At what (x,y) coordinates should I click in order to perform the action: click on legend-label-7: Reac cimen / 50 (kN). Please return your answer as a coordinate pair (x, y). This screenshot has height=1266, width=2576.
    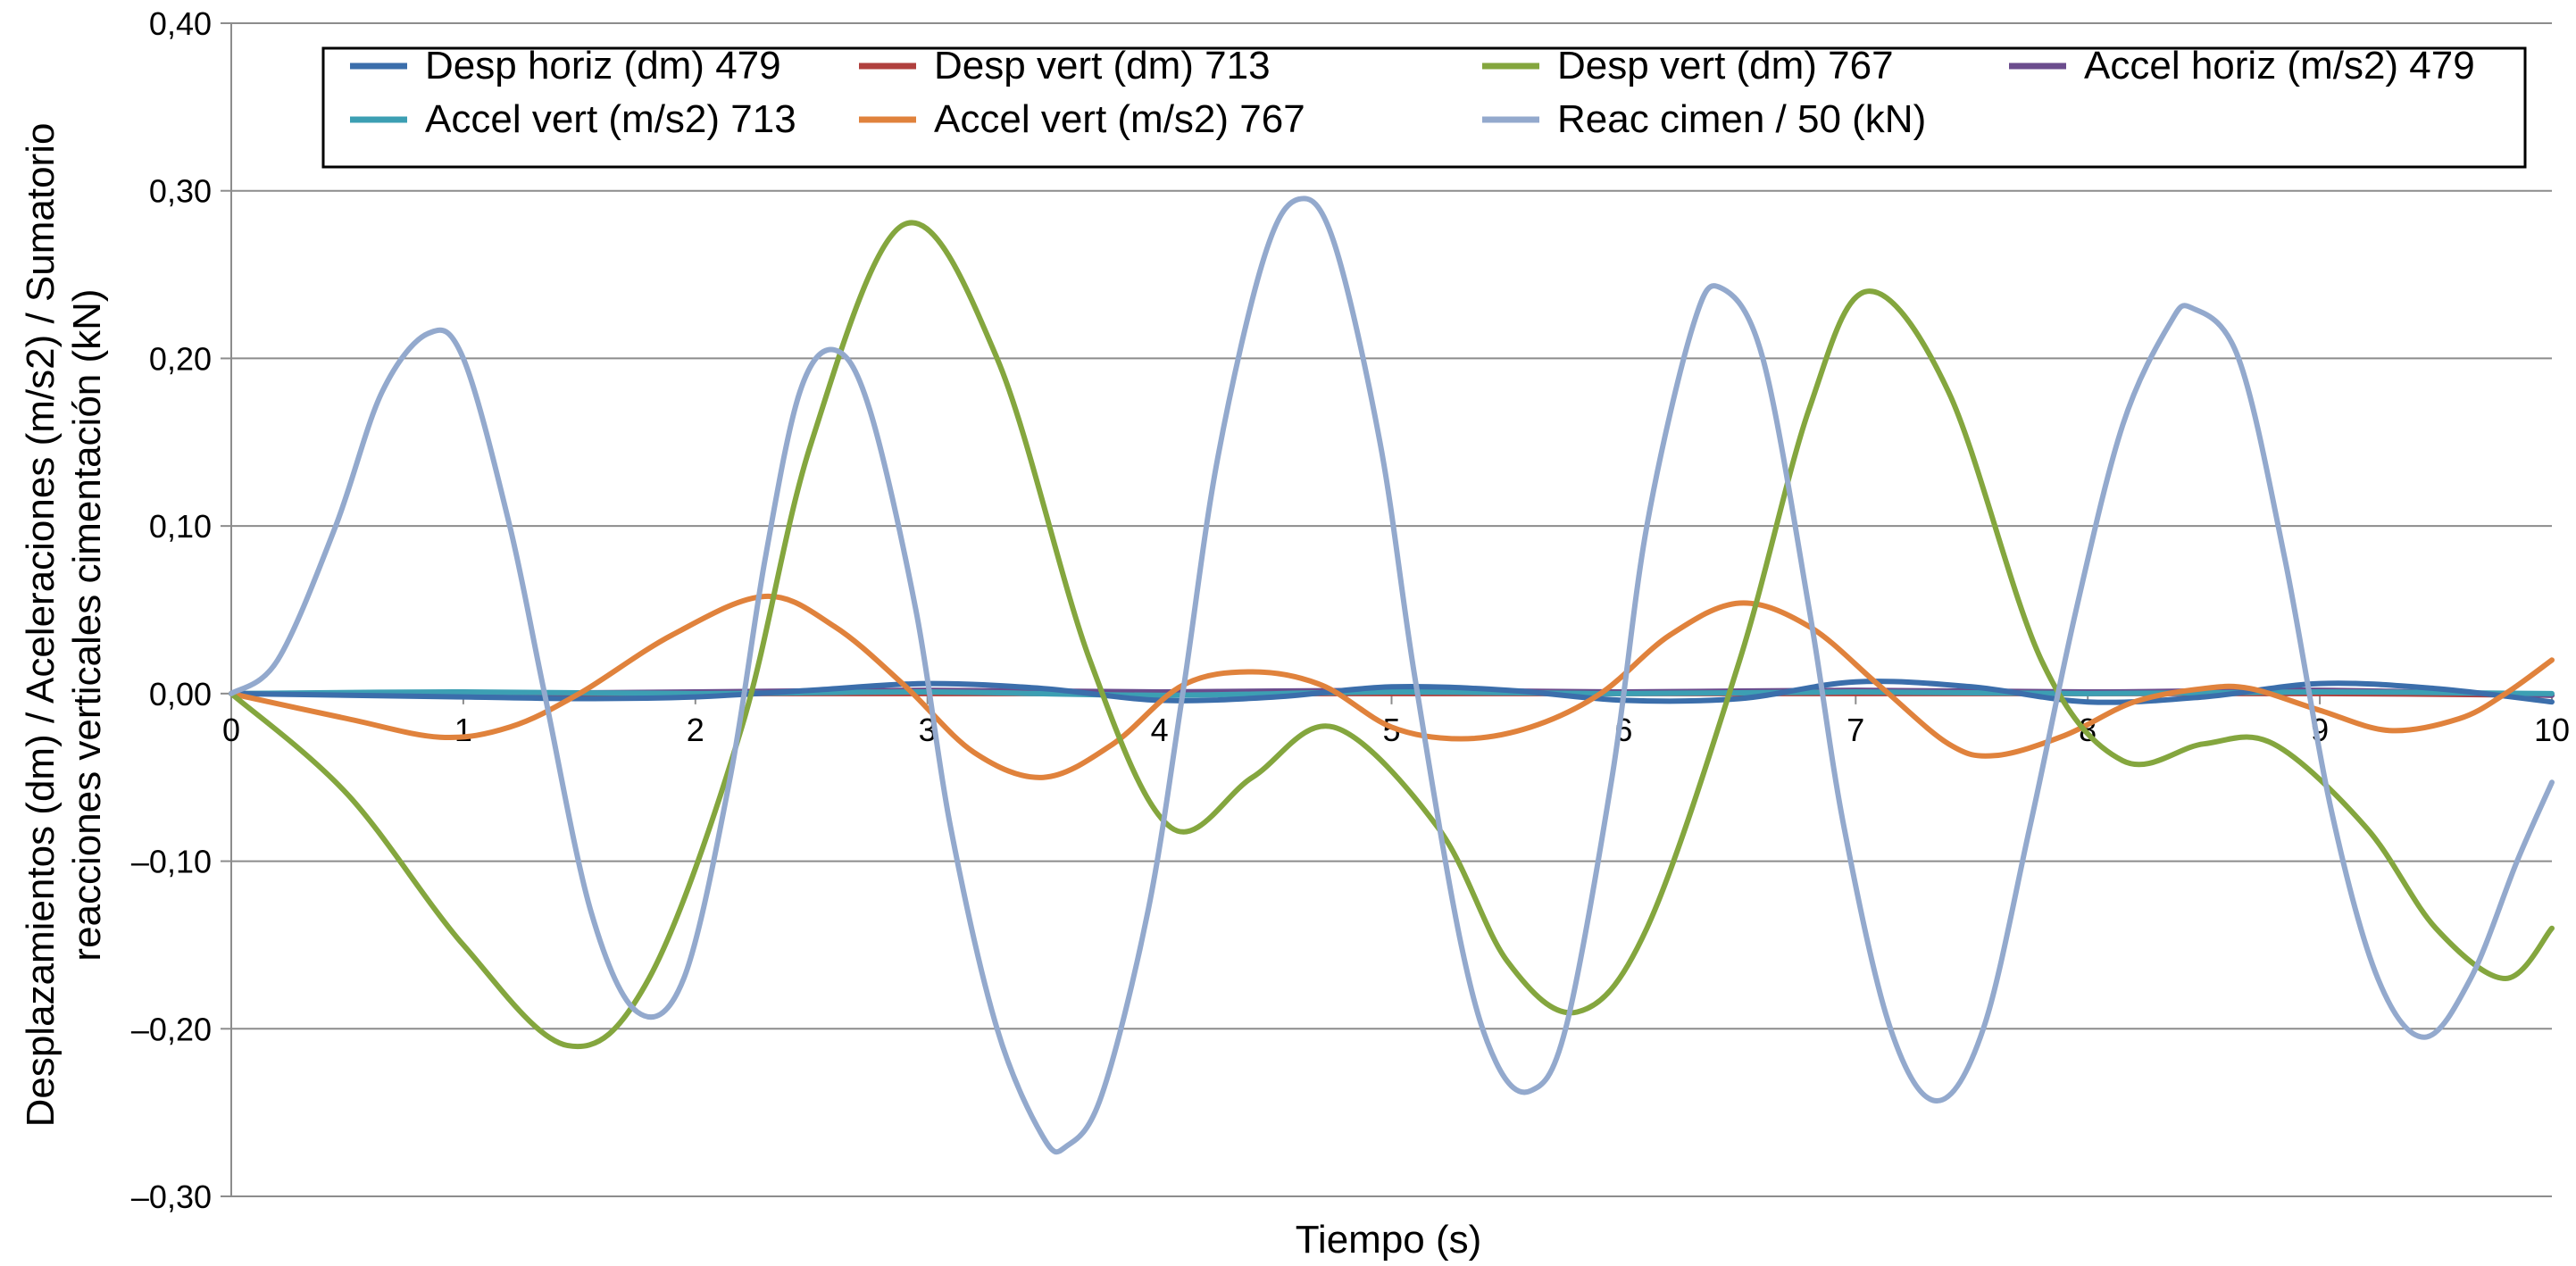
    Looking at the image, I should click on (1741, 119).